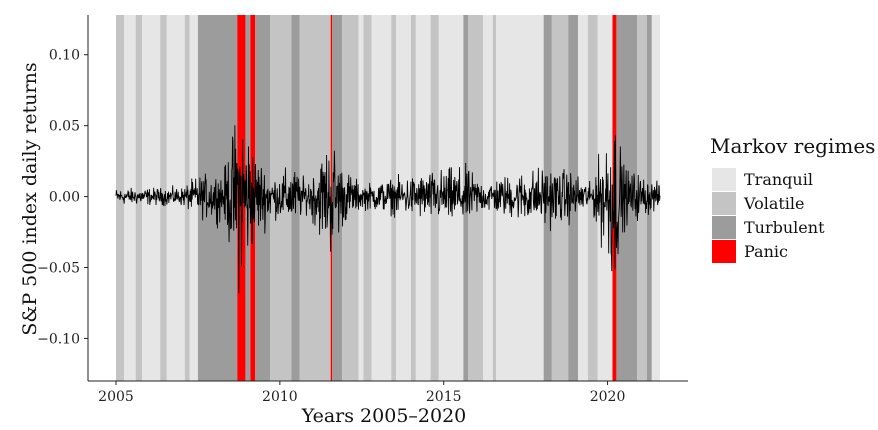  What do you see at coordinates (784, 227) in the screenshot?
I see `legend-label-turbulent: Turbulent` at bounding box center [784, 227].